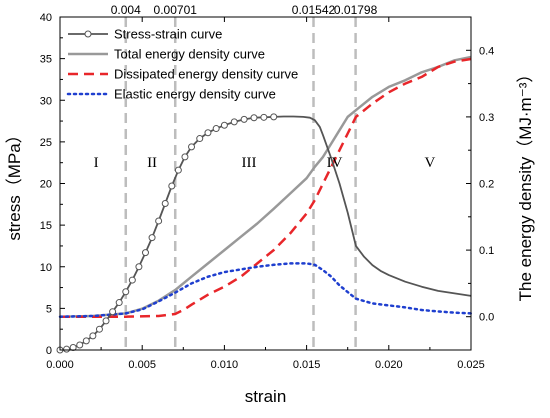  Describe the element at coordinates (486, 51) in the screenshot. I see `y2-tick-label: 0.4` at that location.